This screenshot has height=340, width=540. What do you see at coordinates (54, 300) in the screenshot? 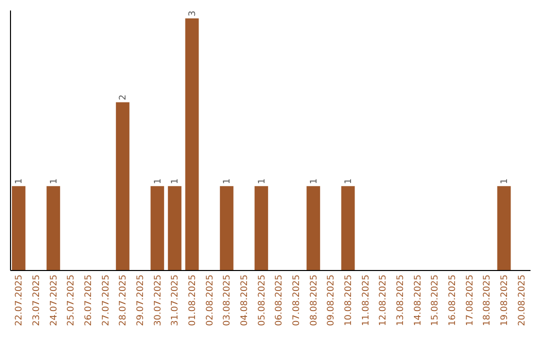
I see `x-tick-label: 24.07.2025` at bounding box center [54, 300].